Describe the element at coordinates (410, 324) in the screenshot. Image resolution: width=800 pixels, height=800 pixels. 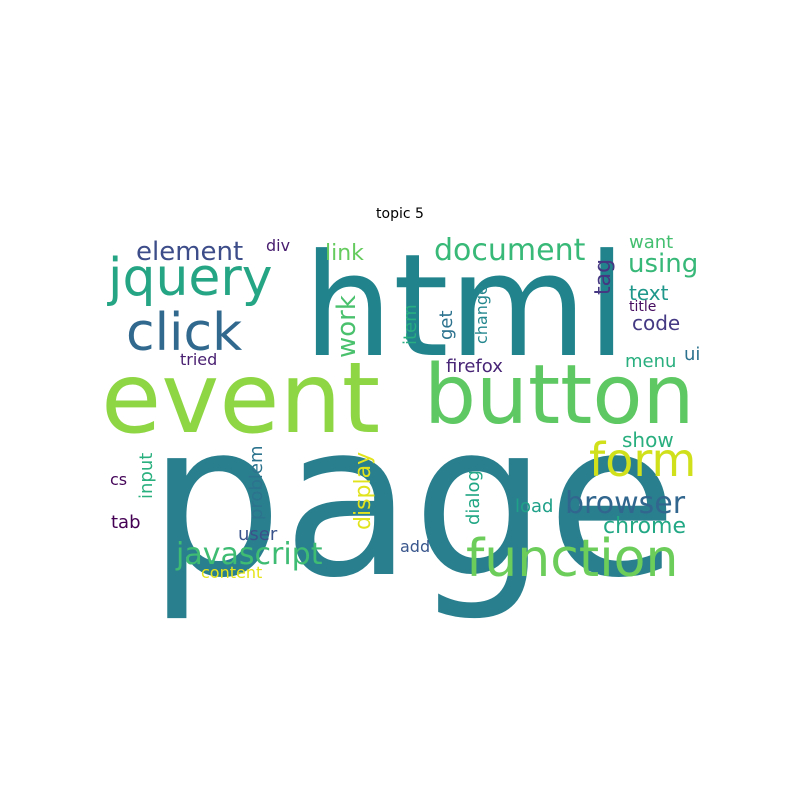
I see `word-item: item` at that location.